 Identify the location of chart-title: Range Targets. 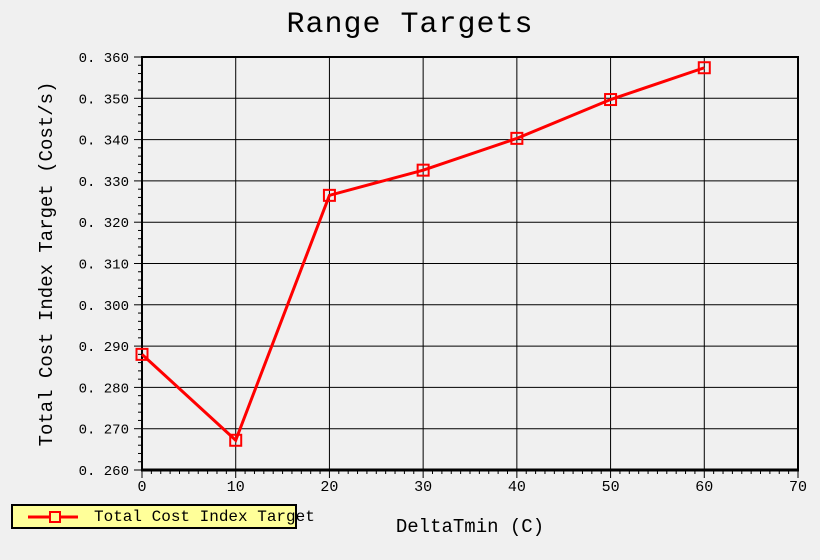
(410, 25).